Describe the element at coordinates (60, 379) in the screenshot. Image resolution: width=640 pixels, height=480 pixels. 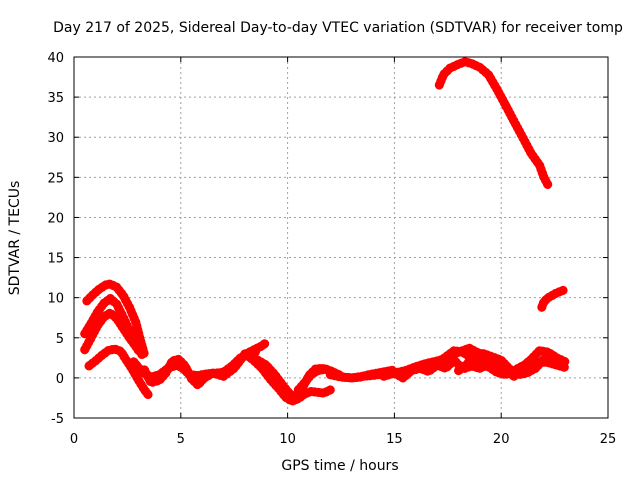
I see `y-tick-label: 0` at that location.